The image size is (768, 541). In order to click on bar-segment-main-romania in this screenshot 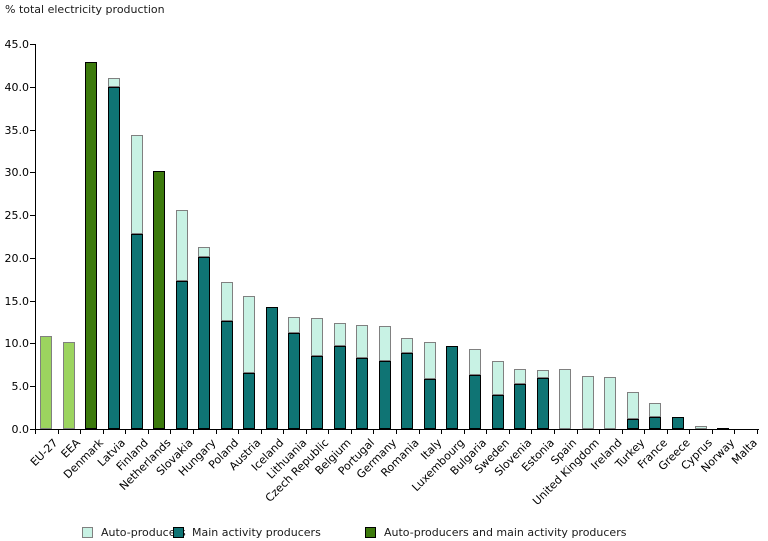, I will do `click(407, 391)`.